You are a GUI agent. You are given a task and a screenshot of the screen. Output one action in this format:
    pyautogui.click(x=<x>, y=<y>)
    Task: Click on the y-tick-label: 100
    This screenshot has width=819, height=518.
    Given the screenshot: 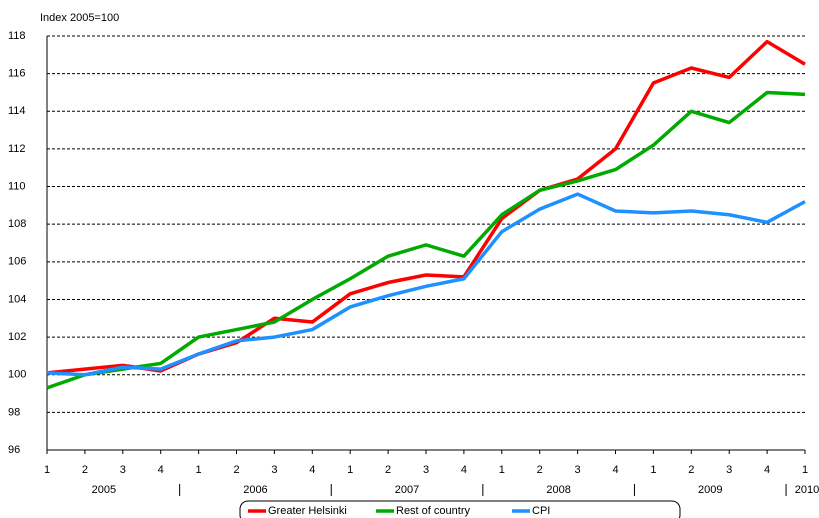 What is the action you would take?
    pyautogui.click(x=17, y=375)
    